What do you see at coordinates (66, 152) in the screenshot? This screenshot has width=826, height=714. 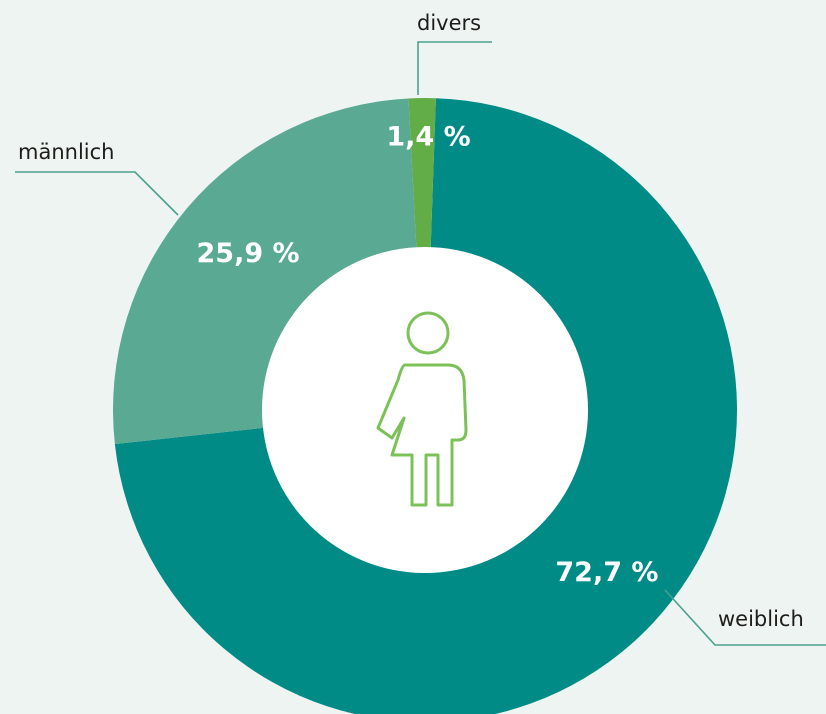 I see `category-label: männlich` at bounding box center [66, 152].